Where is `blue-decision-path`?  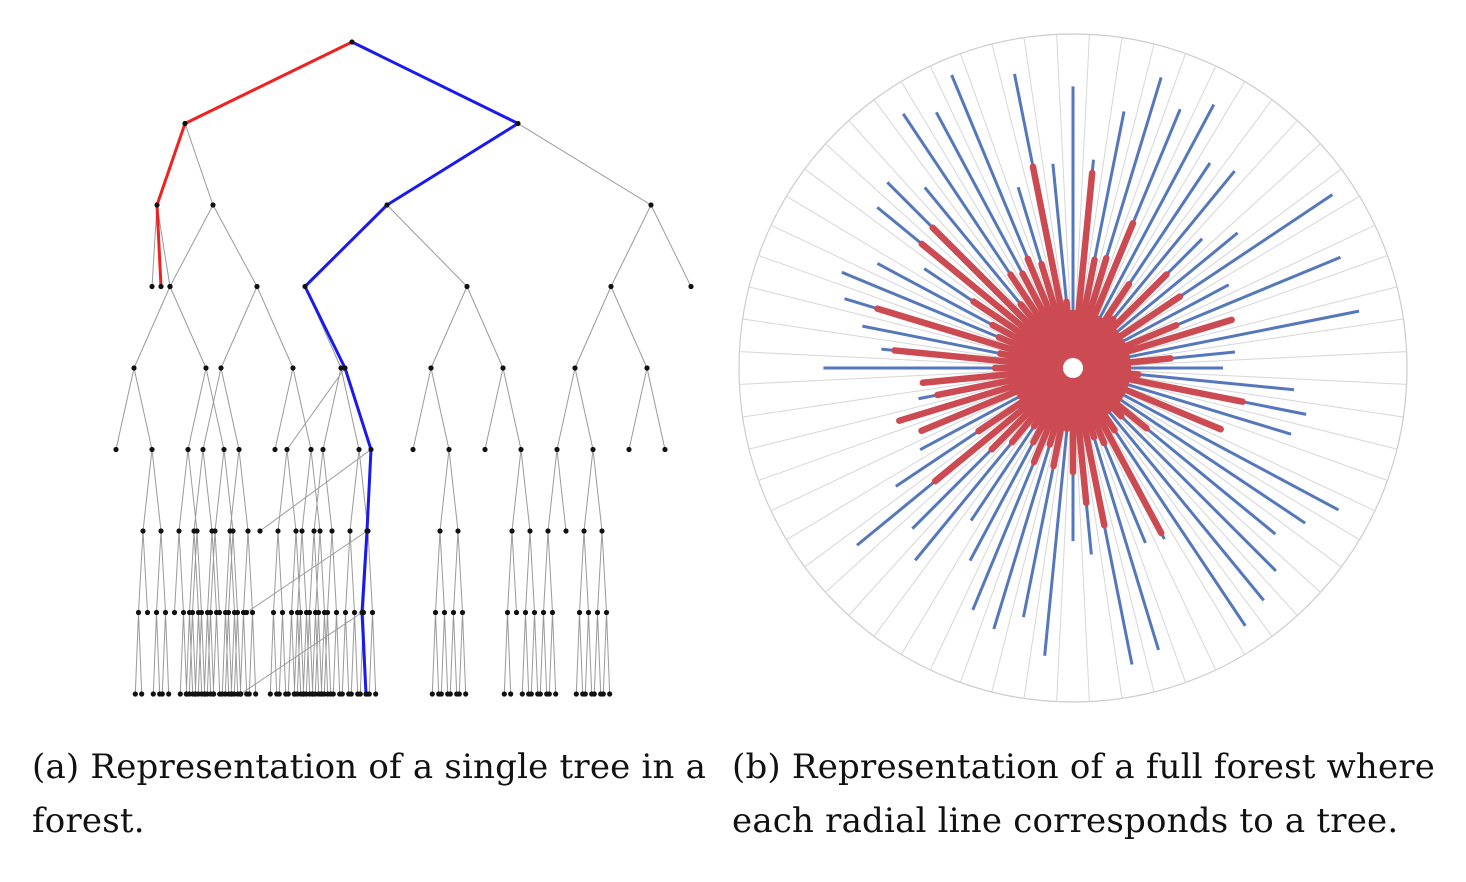
blue-decision-path is located at coordinates (411, 367).